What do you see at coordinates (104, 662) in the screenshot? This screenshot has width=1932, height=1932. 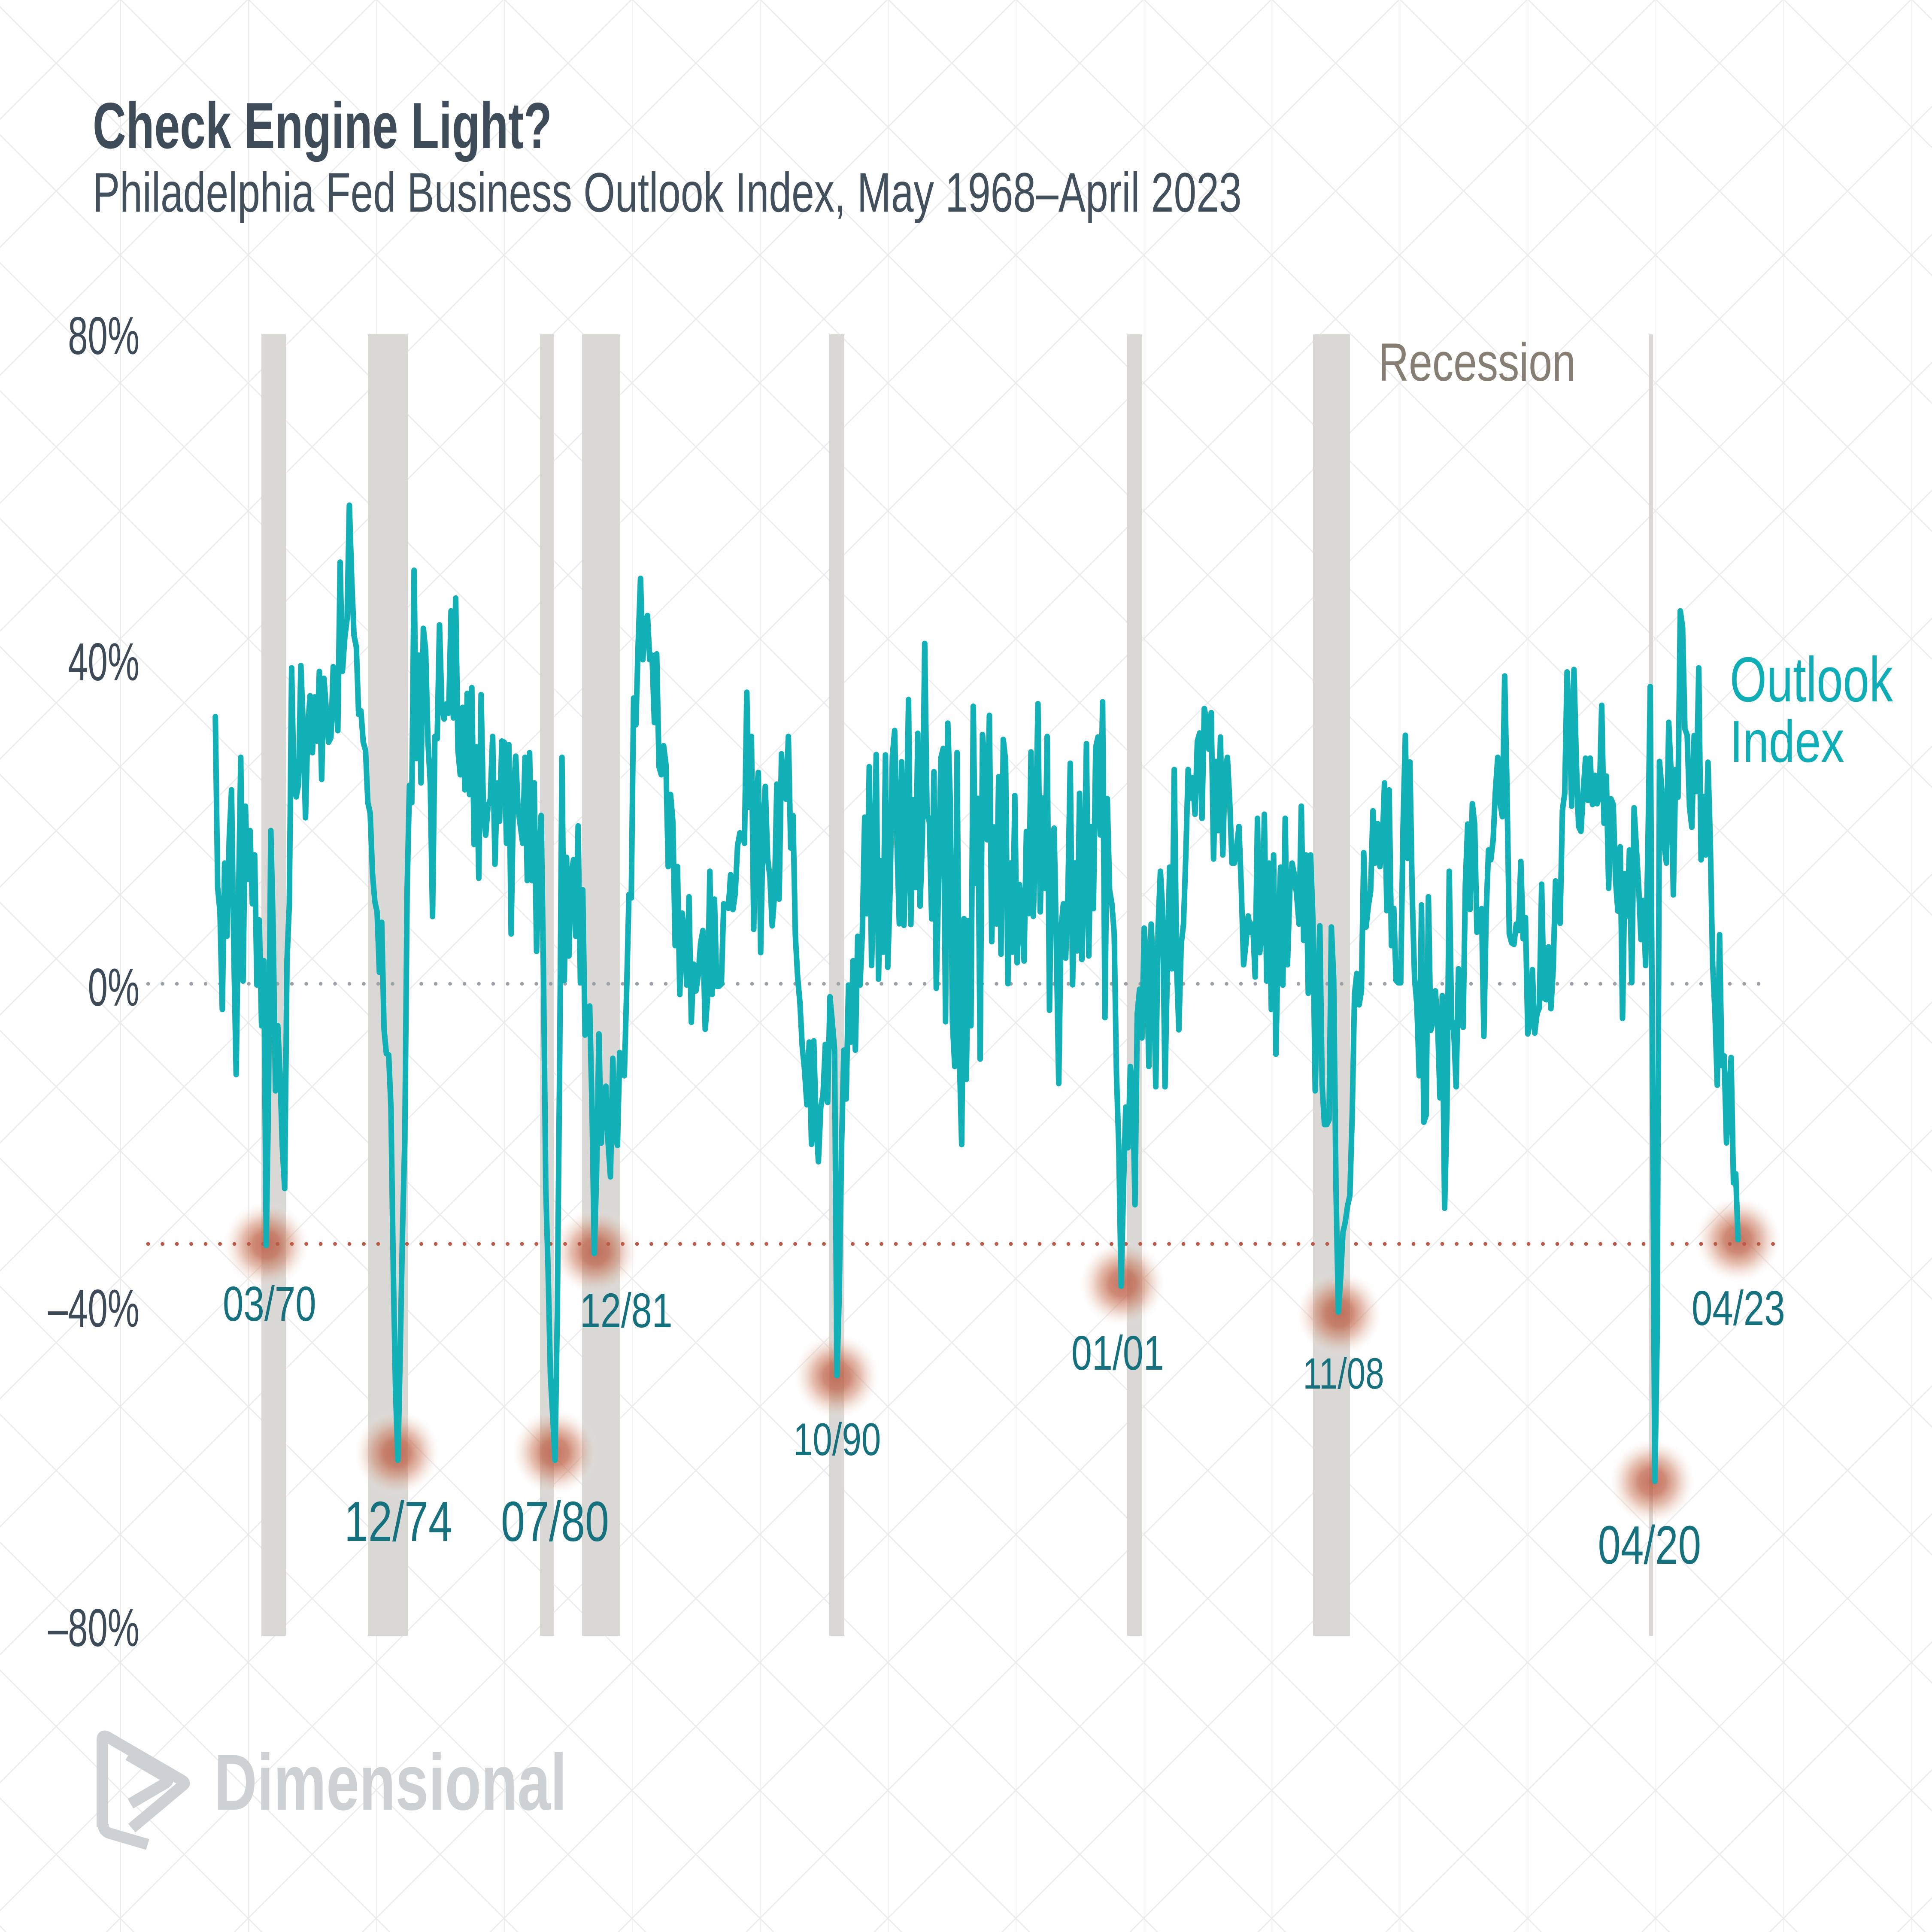 I see `svg-text: 40%` at bounding box center [104, 662].